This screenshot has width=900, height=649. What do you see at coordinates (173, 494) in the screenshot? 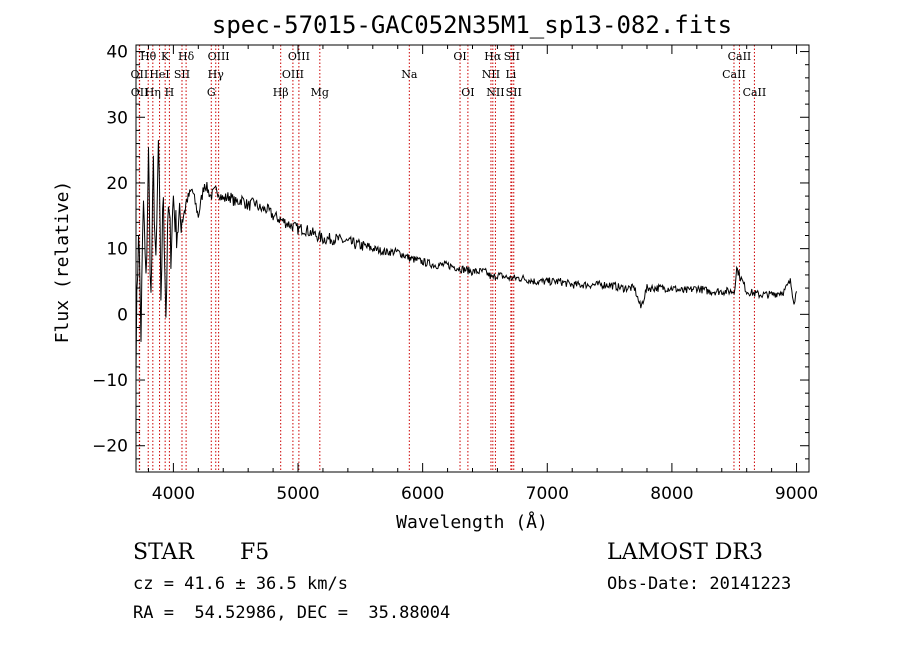
I see `x-tick-label: 4000` at bounding box center [173, 494].